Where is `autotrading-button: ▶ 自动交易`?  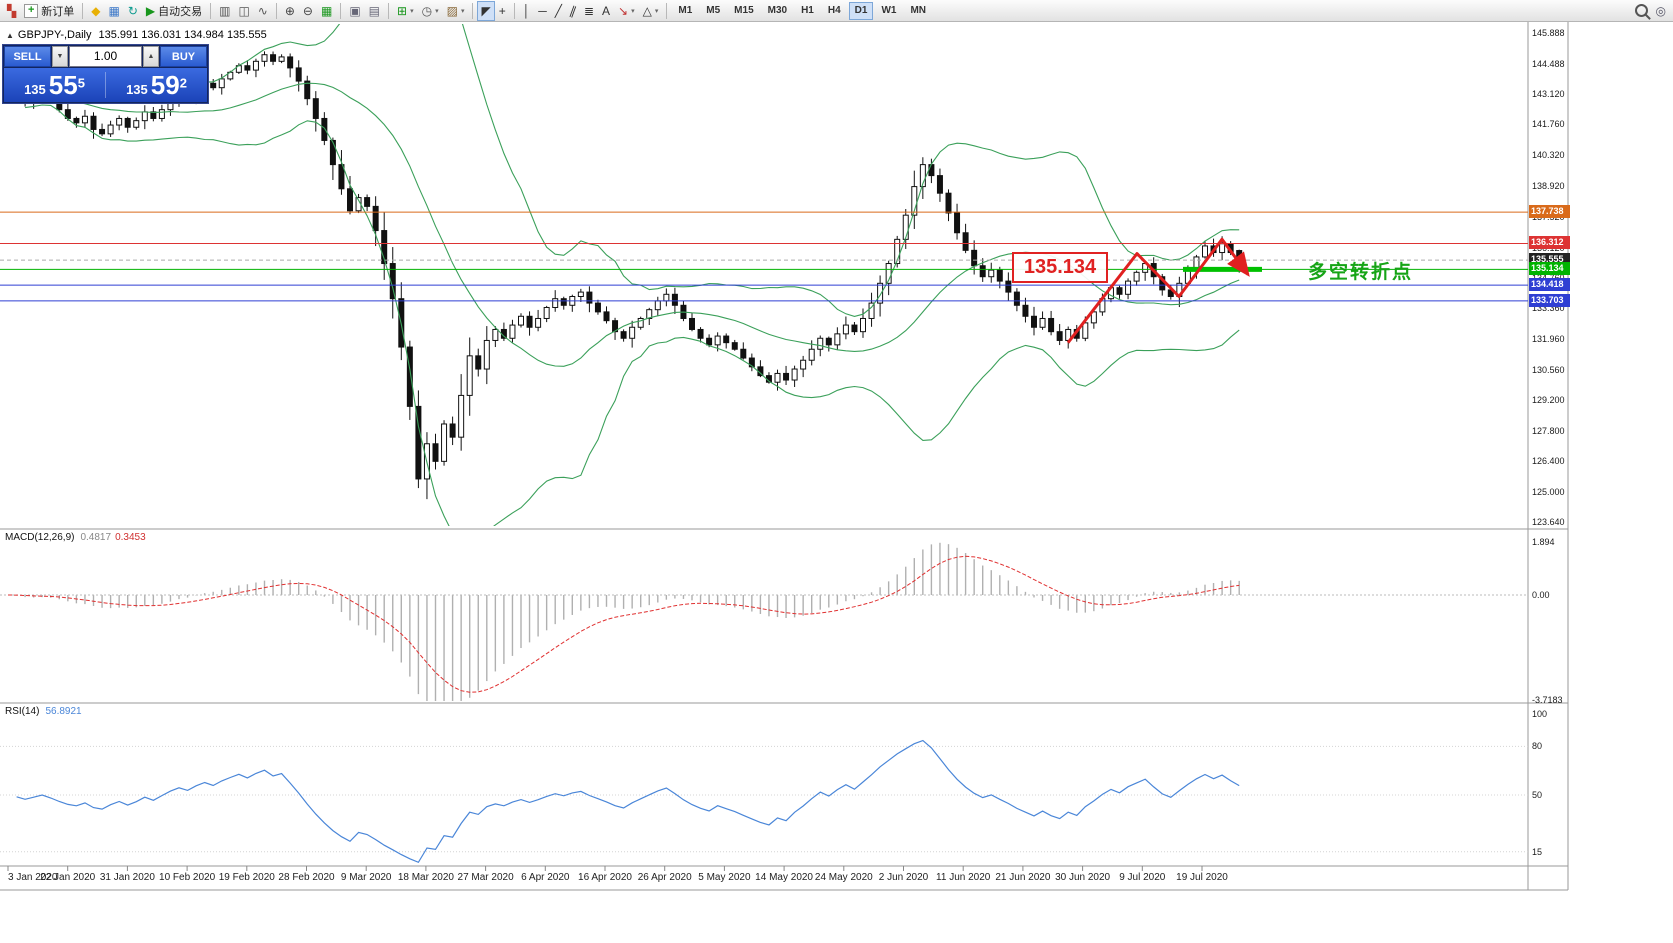
autotrading-button: ▶ 自动交易 is located at coordinates (174, 11).